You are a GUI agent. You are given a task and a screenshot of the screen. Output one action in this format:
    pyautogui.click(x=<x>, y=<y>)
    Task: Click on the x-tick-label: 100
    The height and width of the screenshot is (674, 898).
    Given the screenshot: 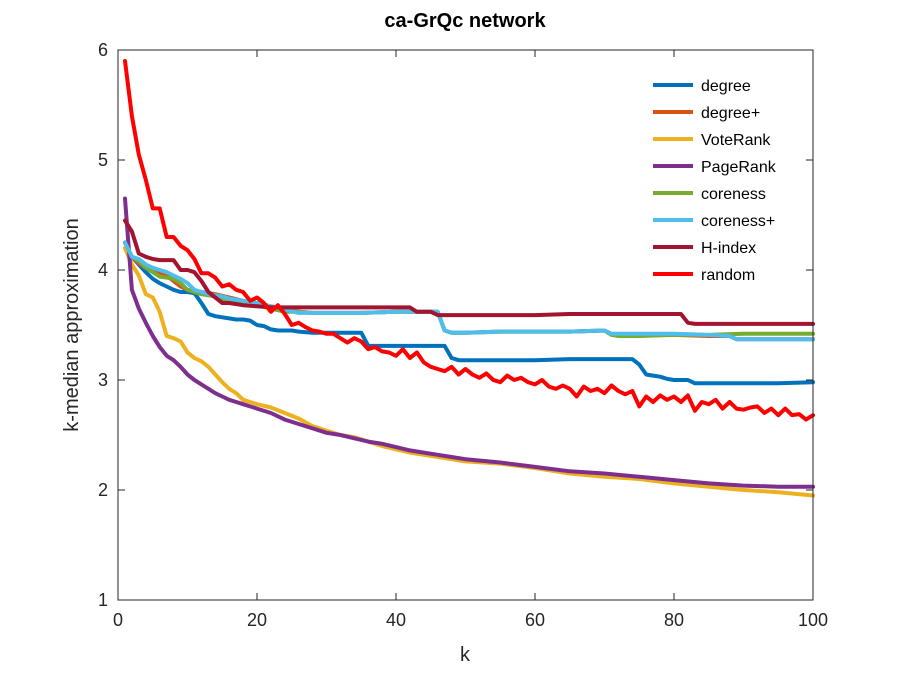 What is the action you would take?
    pyautogui.click(x=813, y=620)
    